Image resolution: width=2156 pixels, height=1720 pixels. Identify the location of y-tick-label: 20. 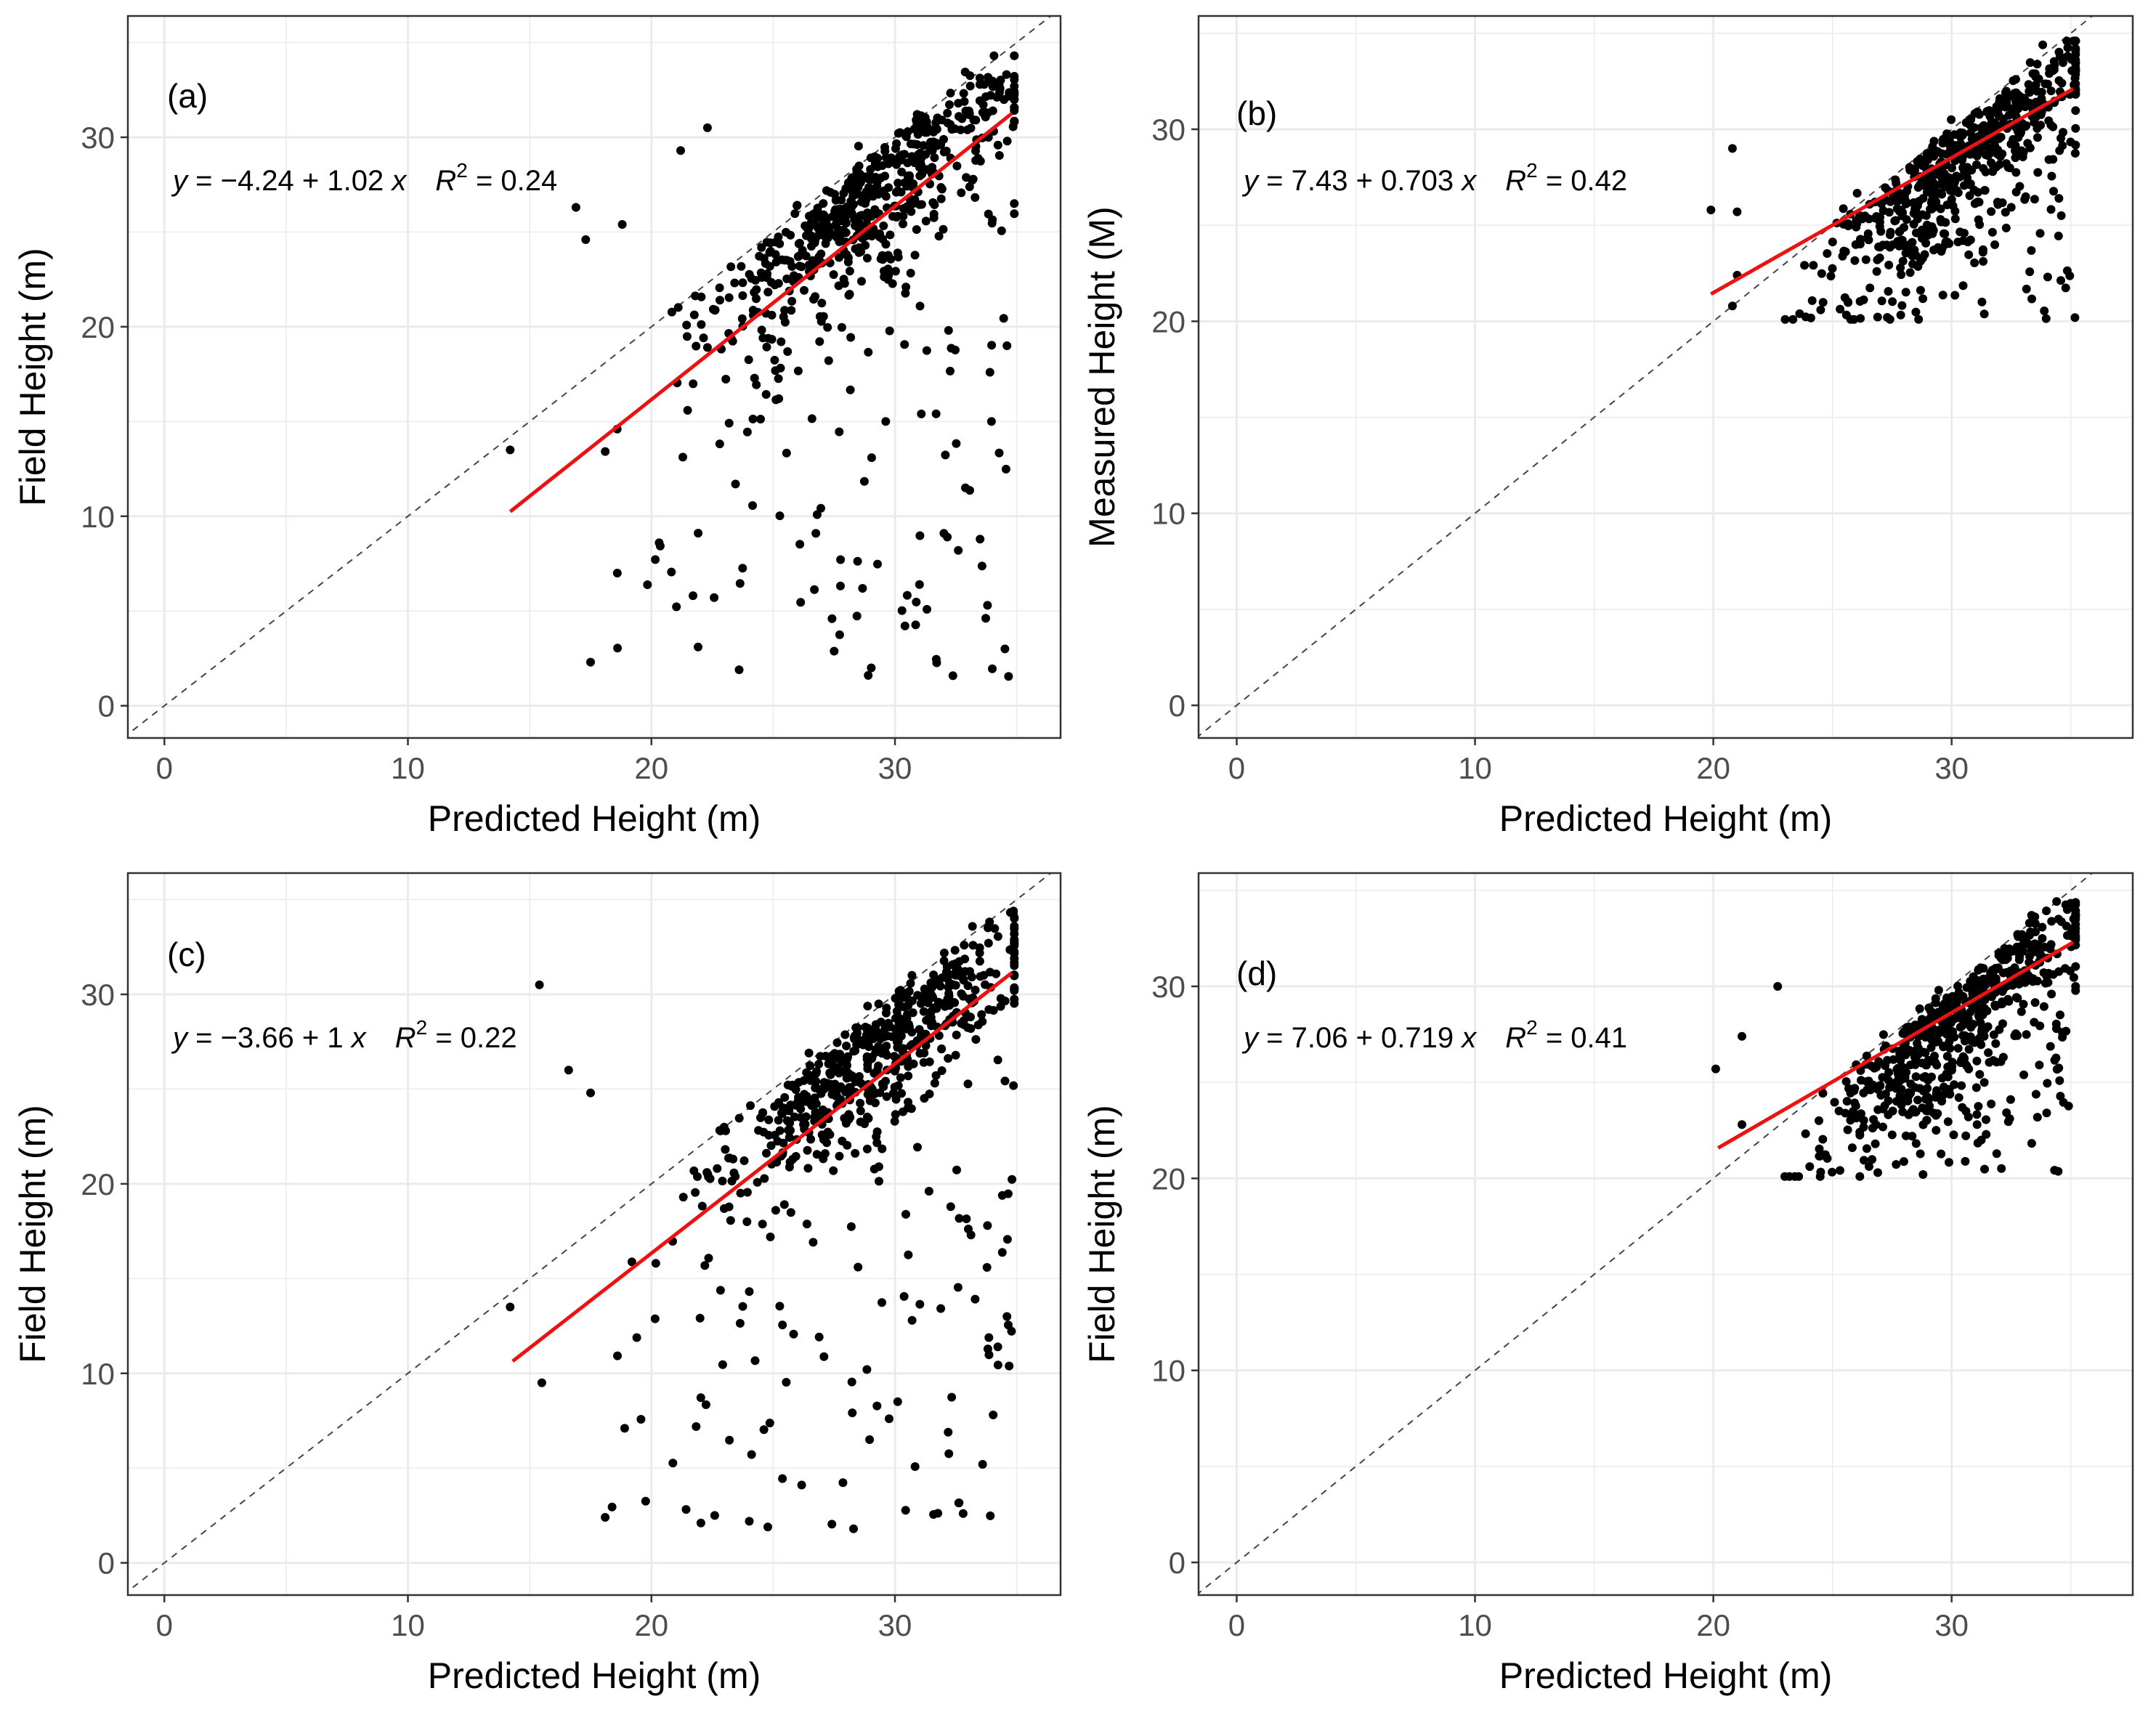
(1168, 321).